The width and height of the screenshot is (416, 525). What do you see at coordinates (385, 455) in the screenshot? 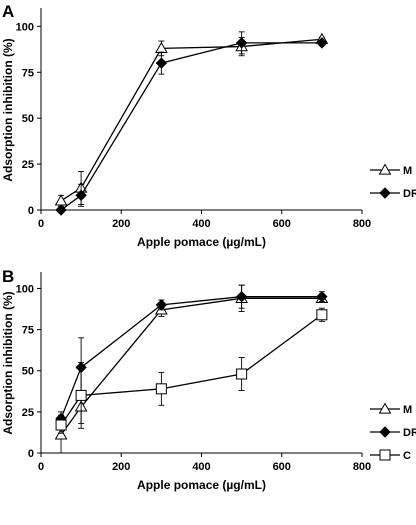
I see `legend-marker-c` at bounding box center [385, 455].